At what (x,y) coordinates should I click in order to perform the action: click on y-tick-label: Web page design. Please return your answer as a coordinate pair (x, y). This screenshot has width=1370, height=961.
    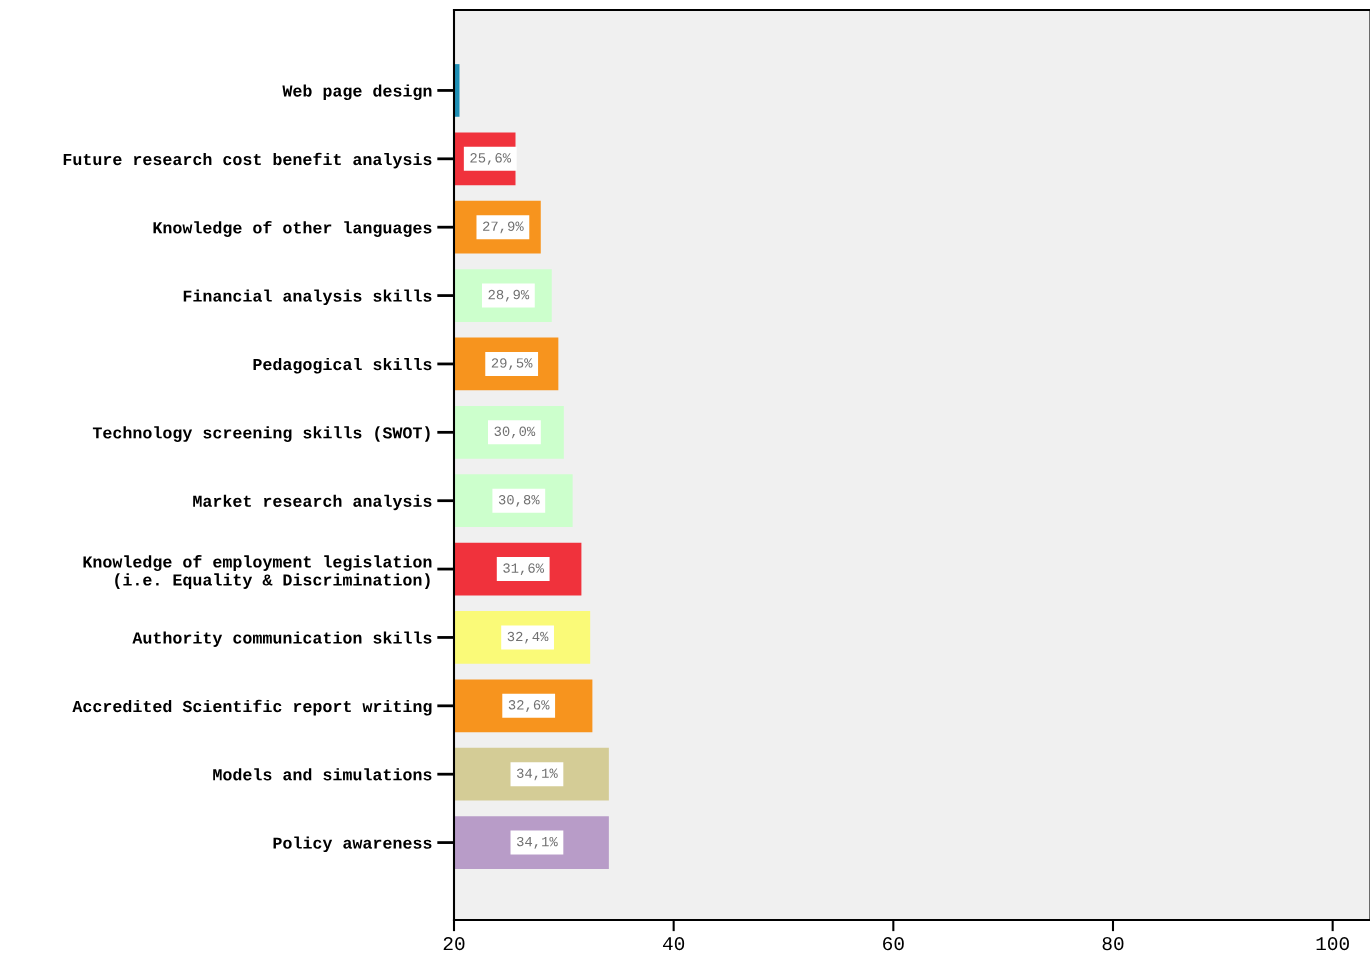
    Looking at the image, I should click on (357, 92).